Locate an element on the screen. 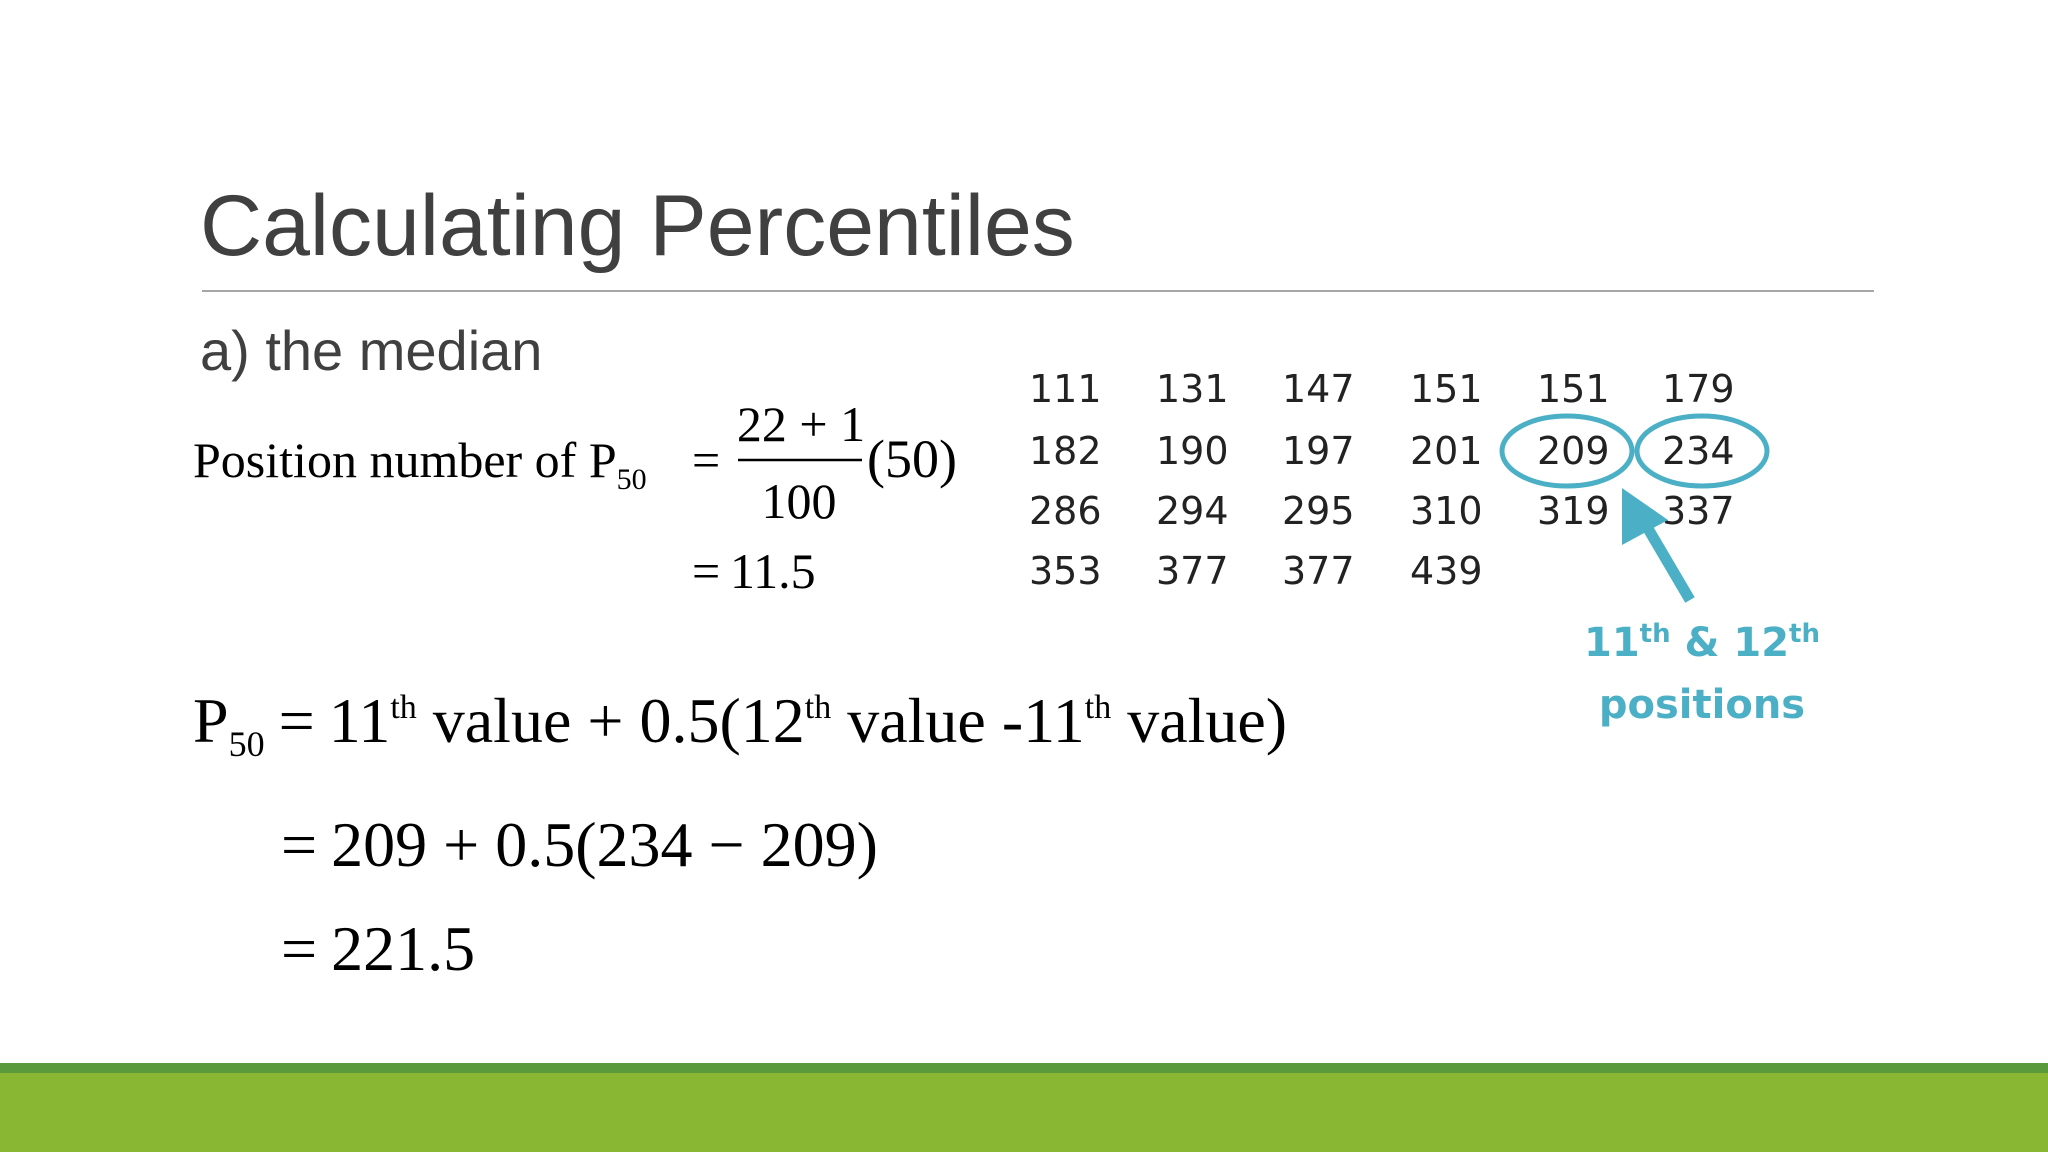 Image resolution: width=2048 pixels, height=1152 pixels. p50-line2: = 209 + 0.5(234 − 209) is located at coordinates (579, 844).